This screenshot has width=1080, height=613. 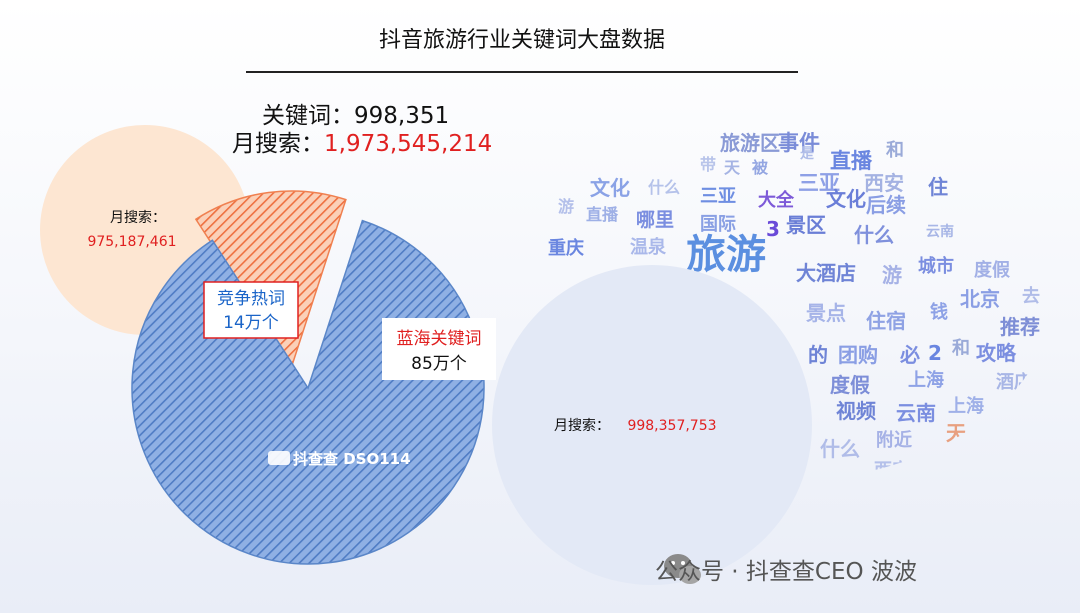 I want to click on word-cloud-term: 大全, so click(x=776, y=200).